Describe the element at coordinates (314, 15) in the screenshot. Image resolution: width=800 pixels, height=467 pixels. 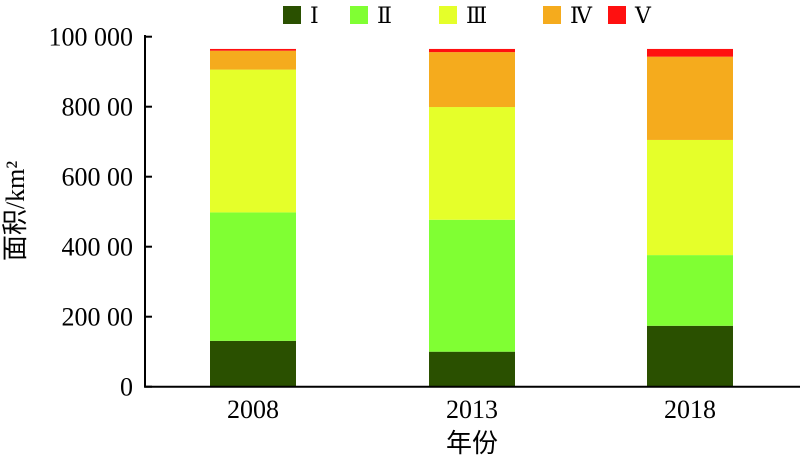
I see `legend-label: Ⅰ` at that location.